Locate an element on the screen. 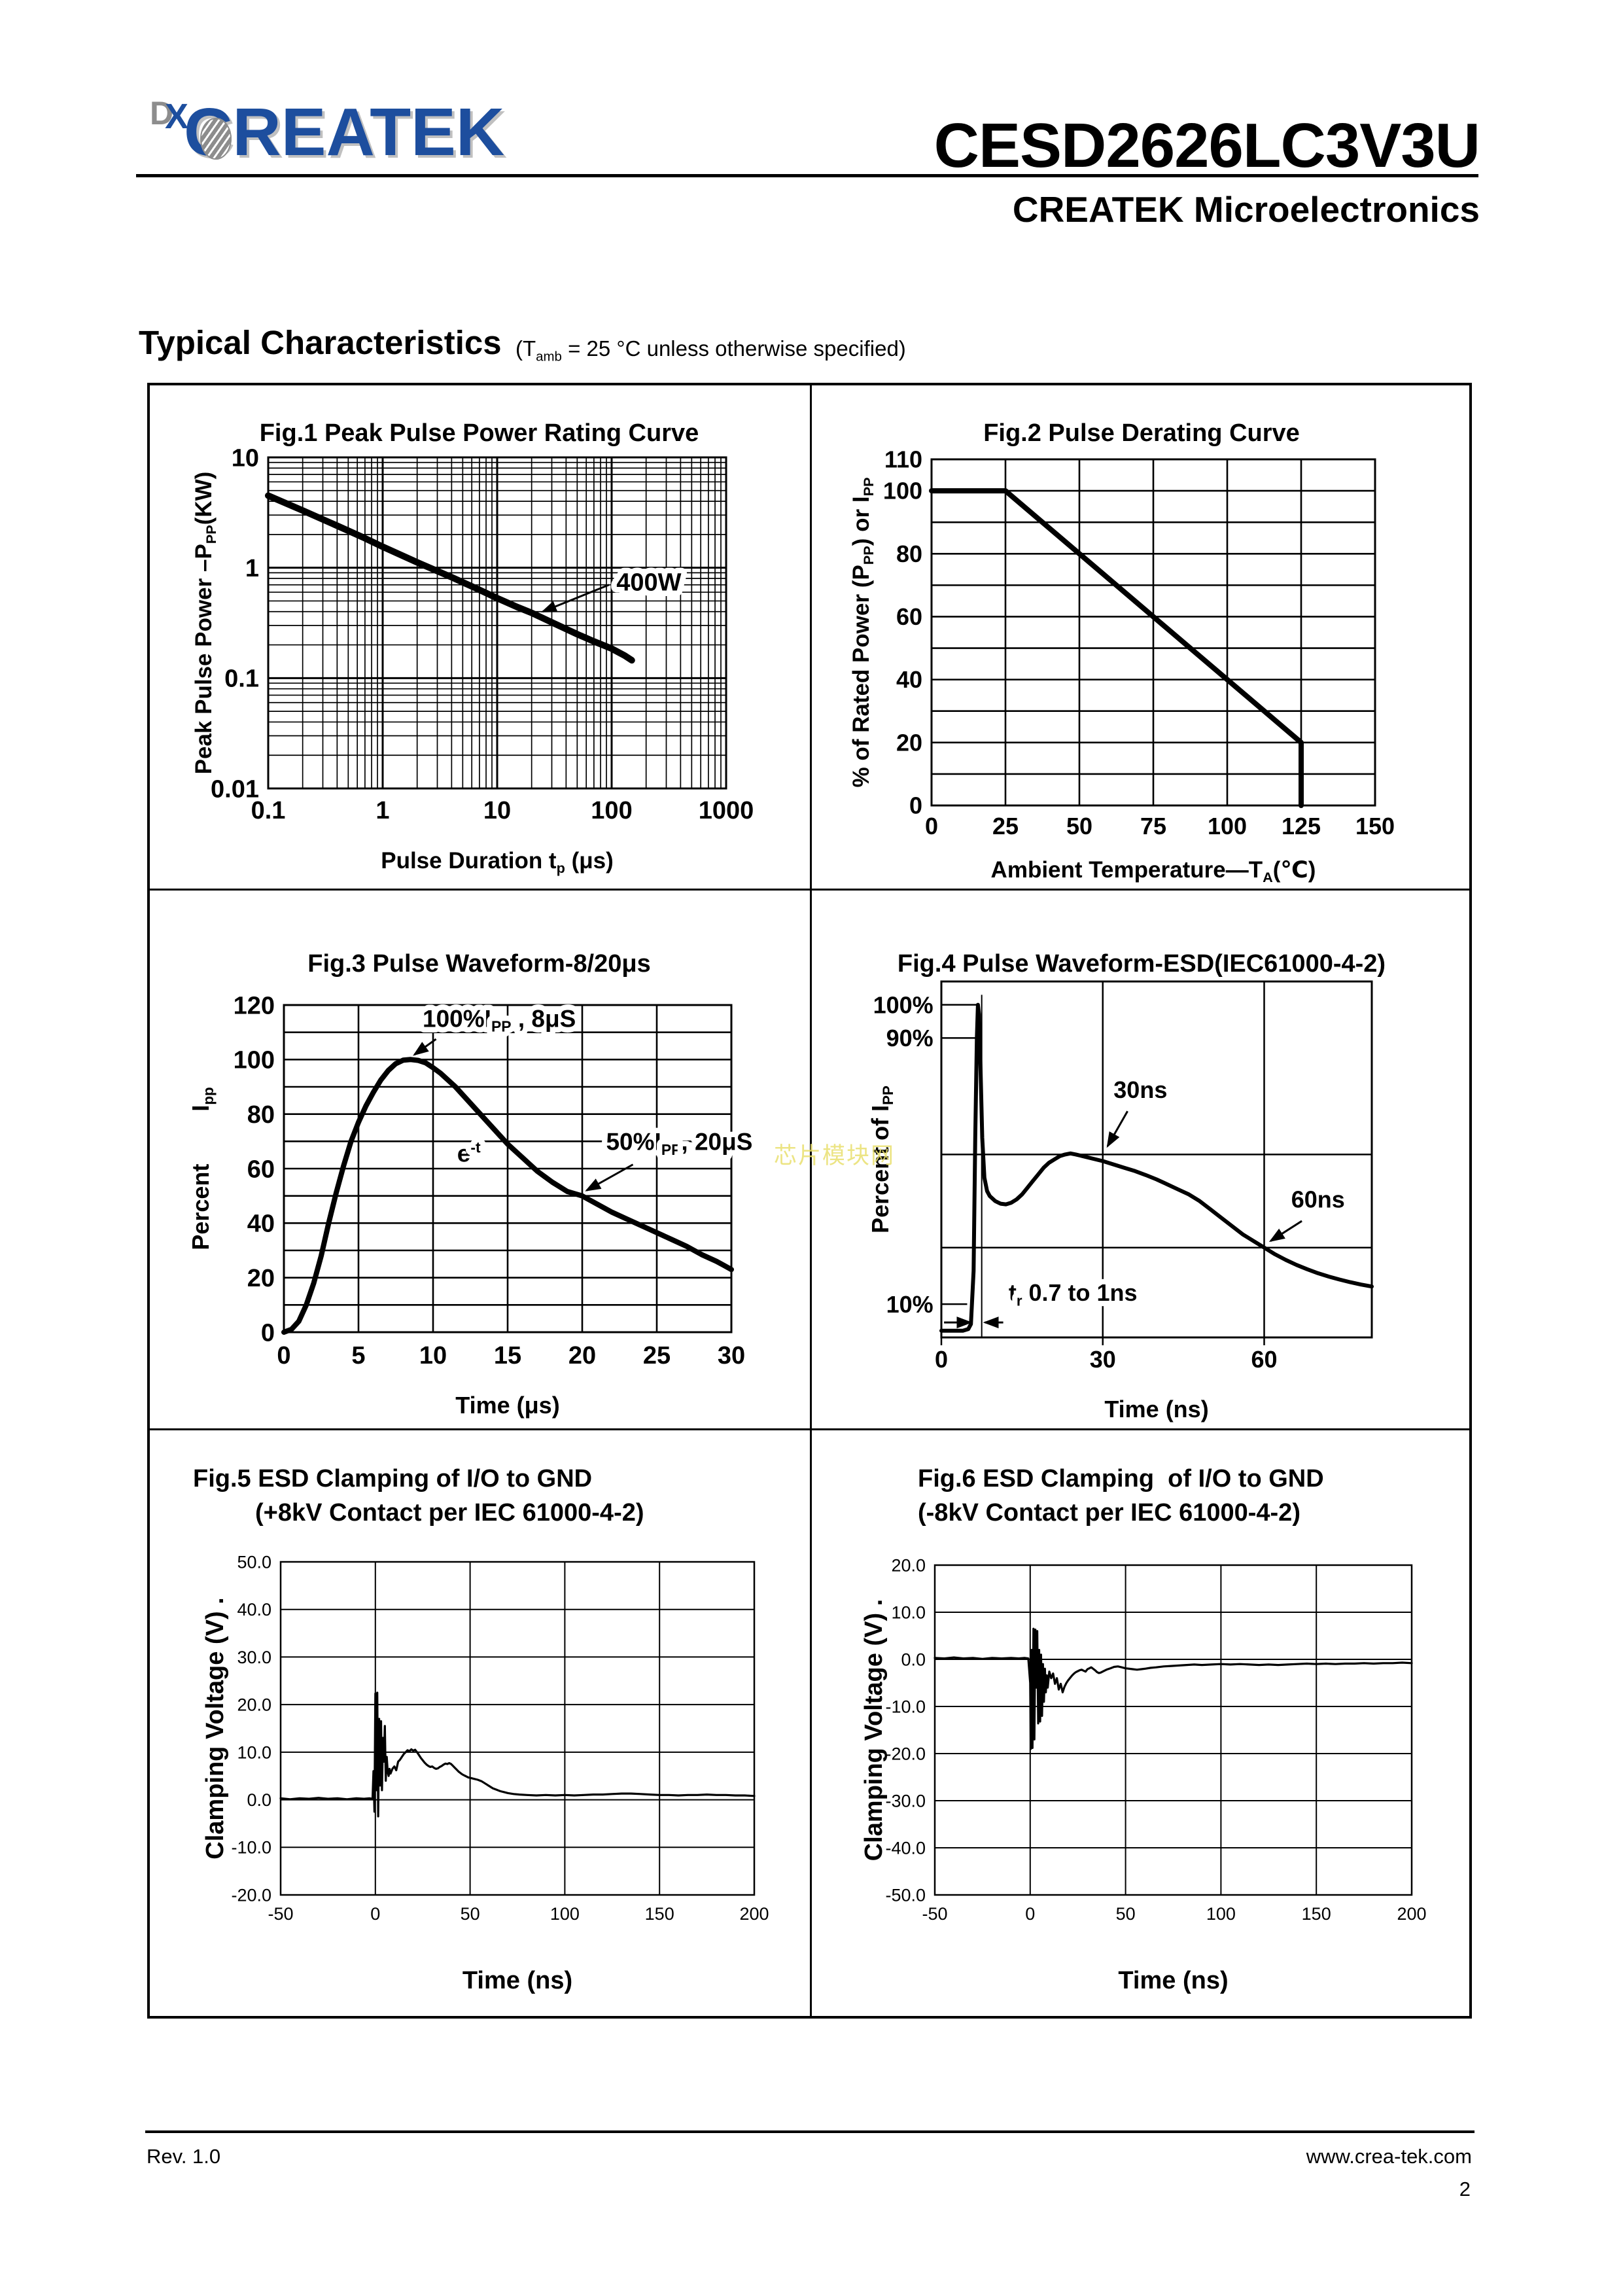  logo-wordmark: CREATEK is located at coordinates (345, 131).